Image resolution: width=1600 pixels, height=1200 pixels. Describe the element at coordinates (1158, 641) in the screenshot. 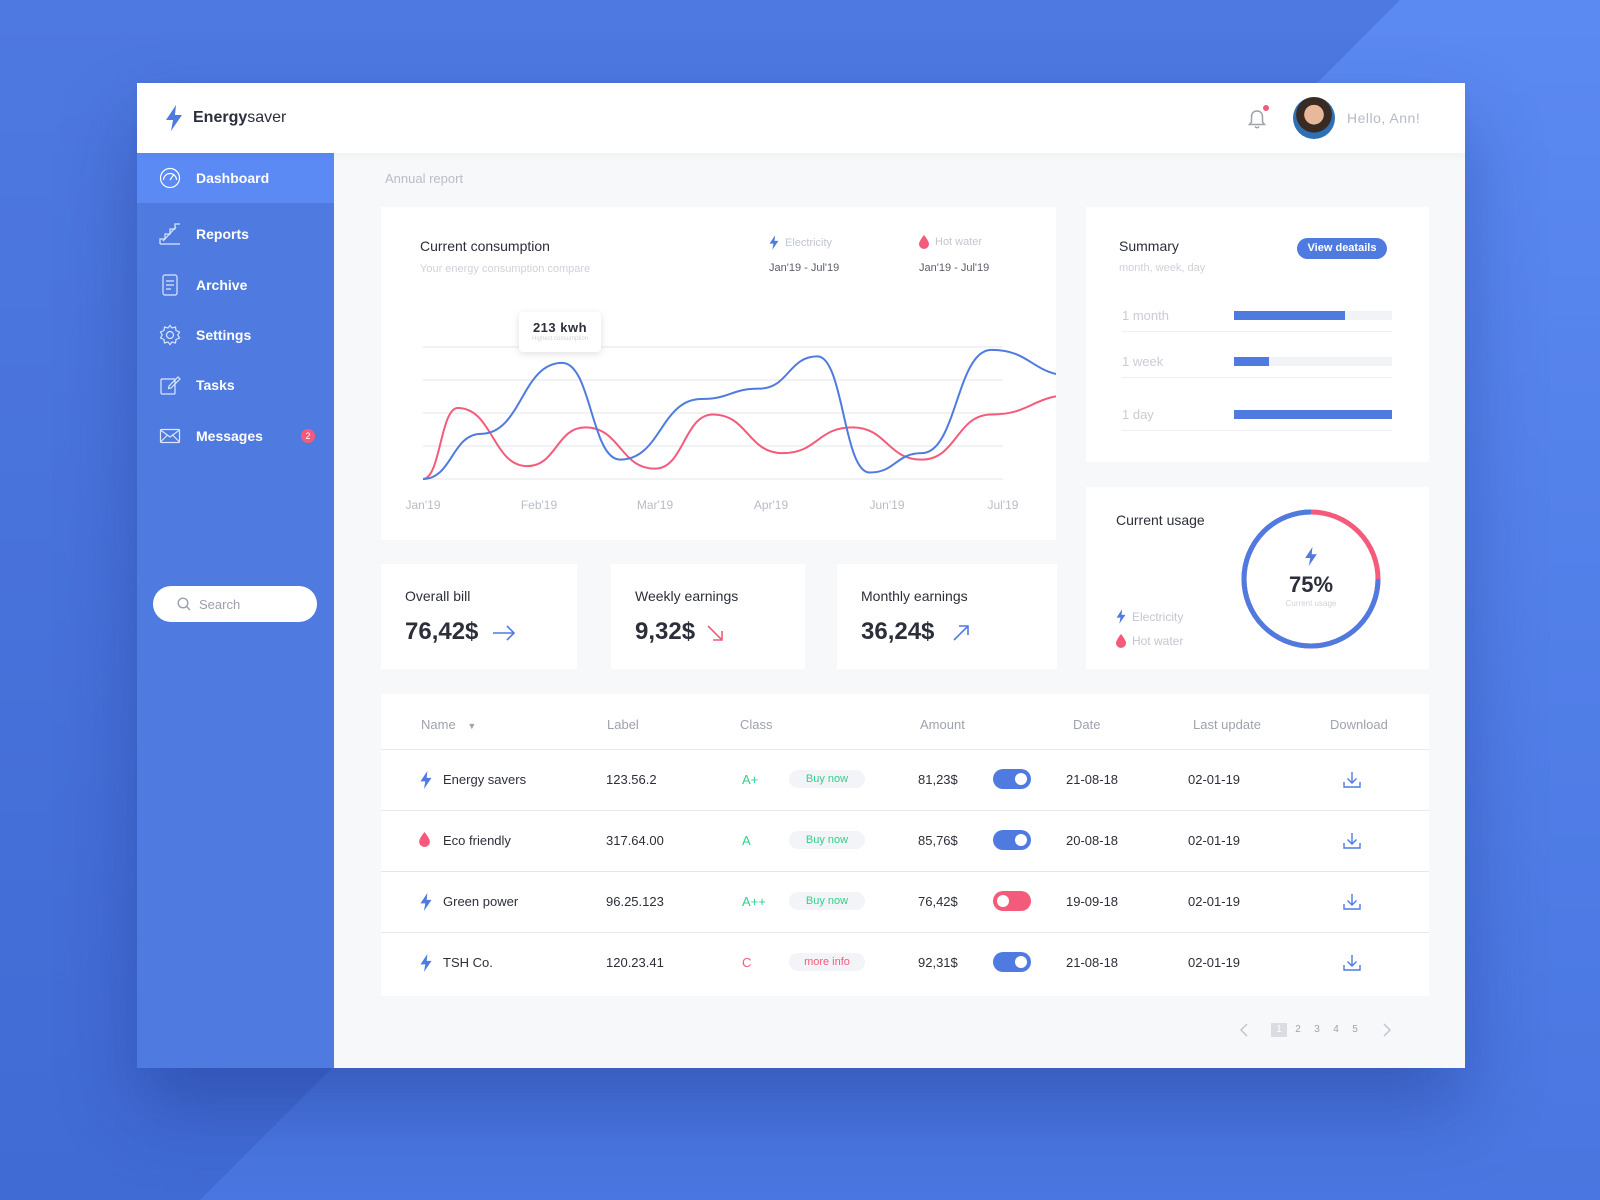

I see `legend-label: Hot water` at that location.